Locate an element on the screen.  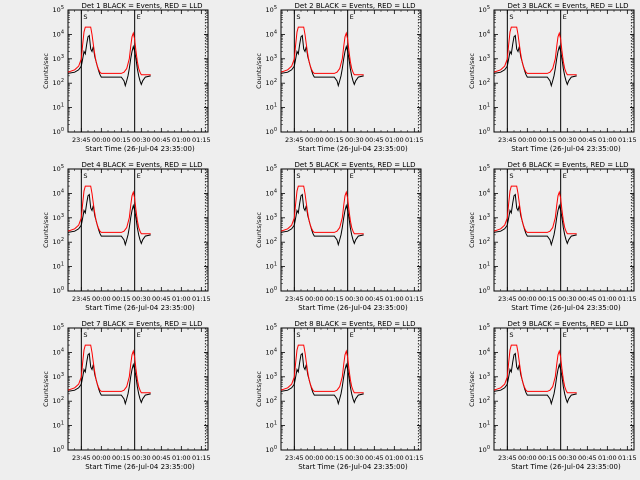
time-marker-label: S is located at coordinates (511, 17).